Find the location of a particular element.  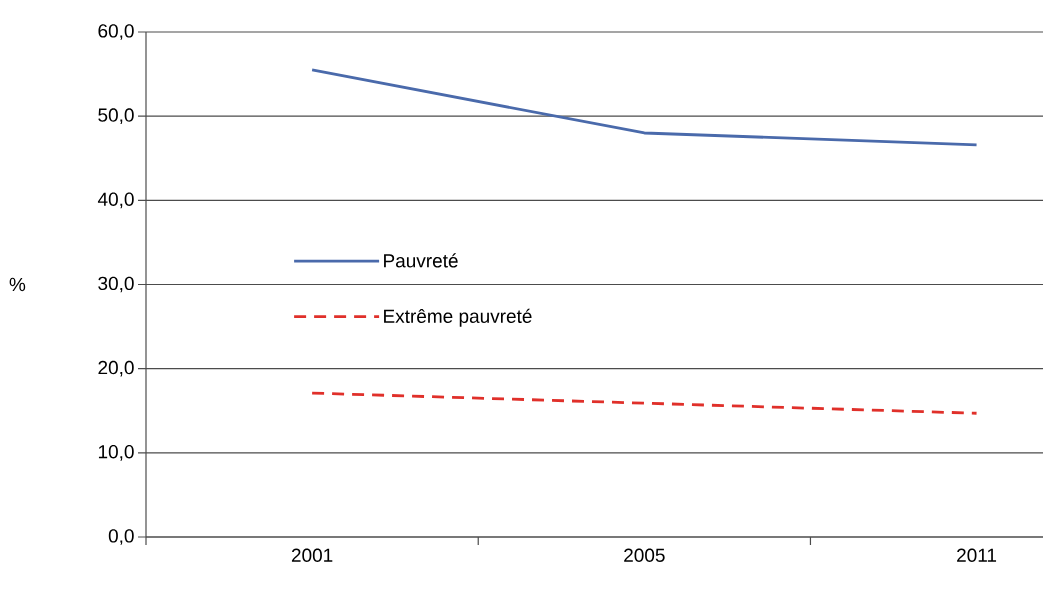

y-tick-label: 30,0 is located at coordinates (116, 284).